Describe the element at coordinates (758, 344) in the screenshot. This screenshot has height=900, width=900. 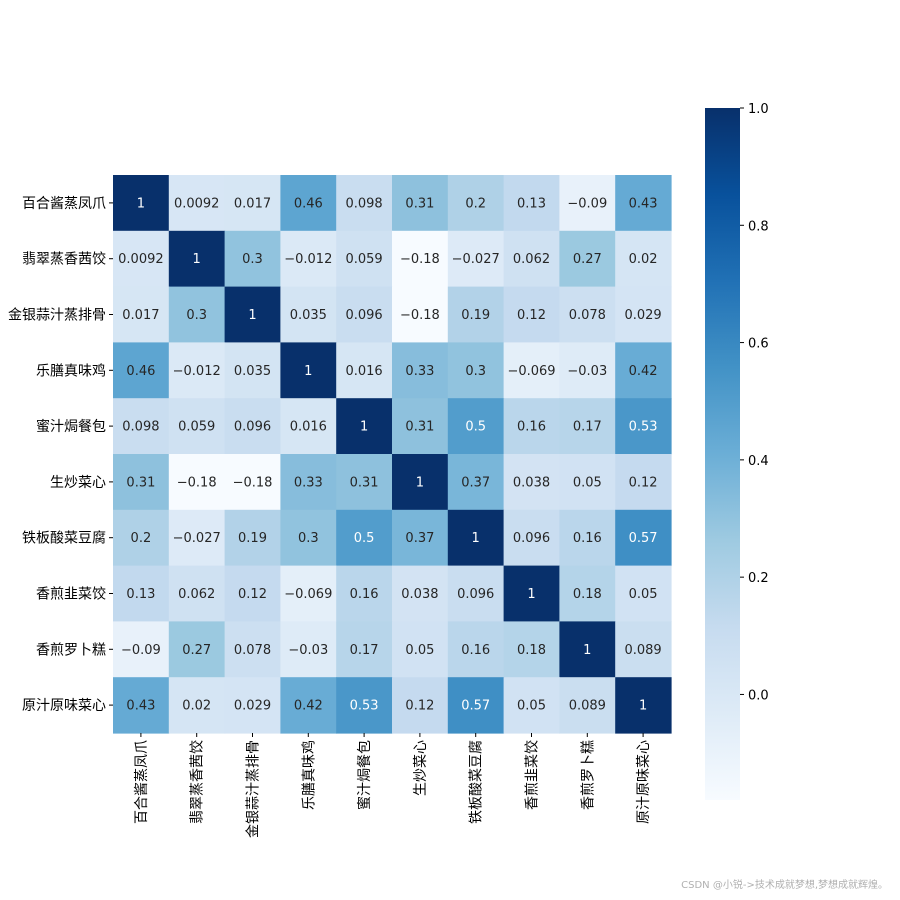
I see `colorbar-tick-label: 0.6` at that location.